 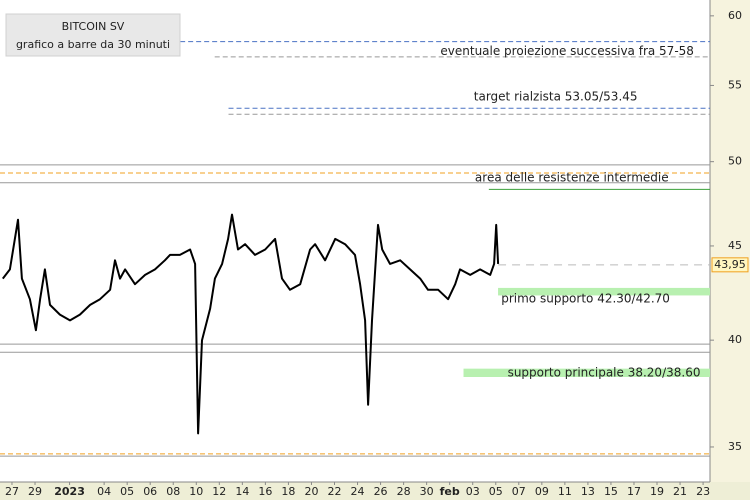 I want to click on title-box, so click(x=93, y=35).